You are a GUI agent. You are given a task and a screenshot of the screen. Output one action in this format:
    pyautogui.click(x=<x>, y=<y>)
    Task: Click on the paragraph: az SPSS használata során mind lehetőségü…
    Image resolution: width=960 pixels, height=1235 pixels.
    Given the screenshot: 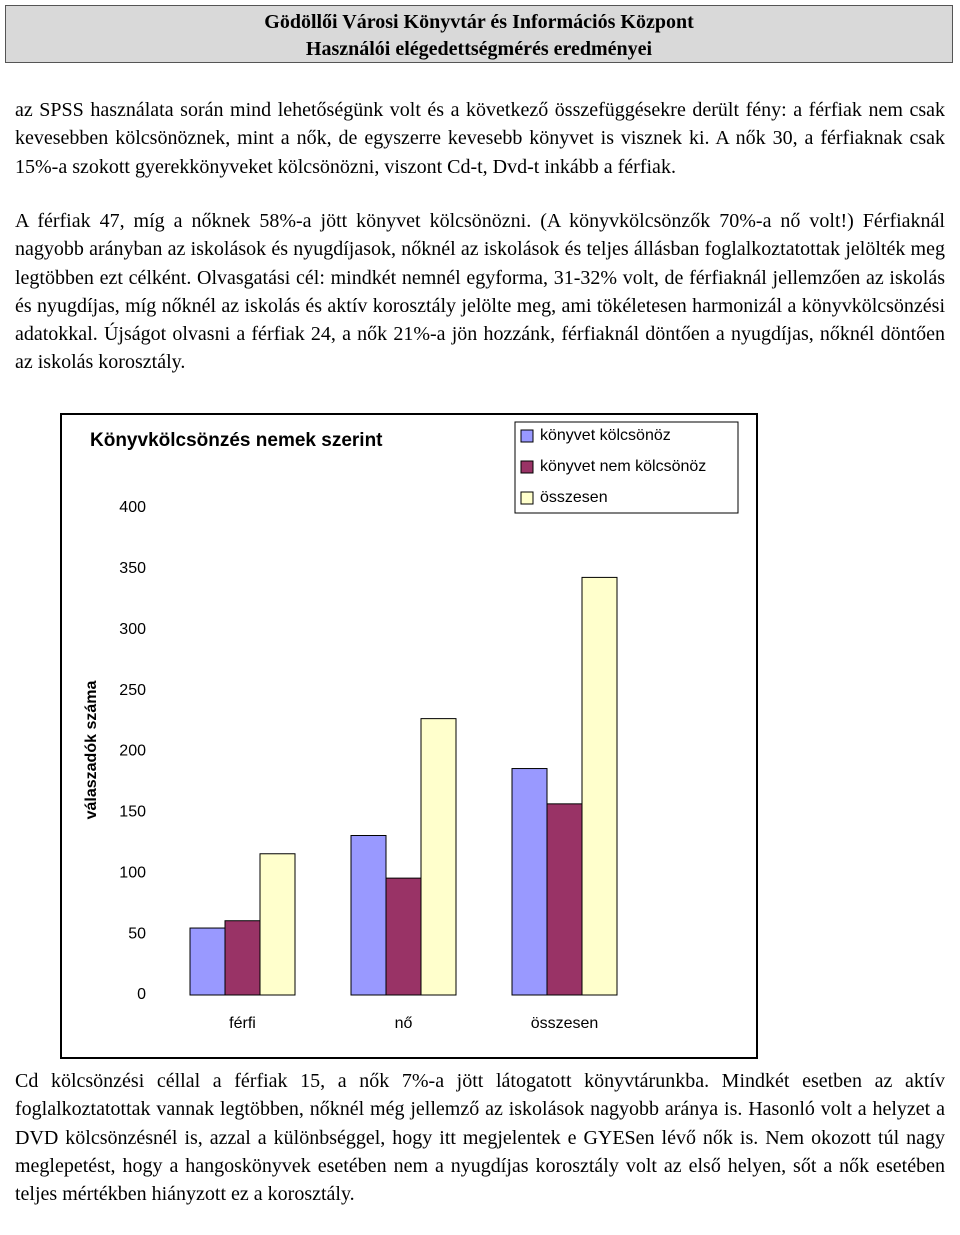 What is the action you would take?
    pyautogui.click(x=480, y=138)
    